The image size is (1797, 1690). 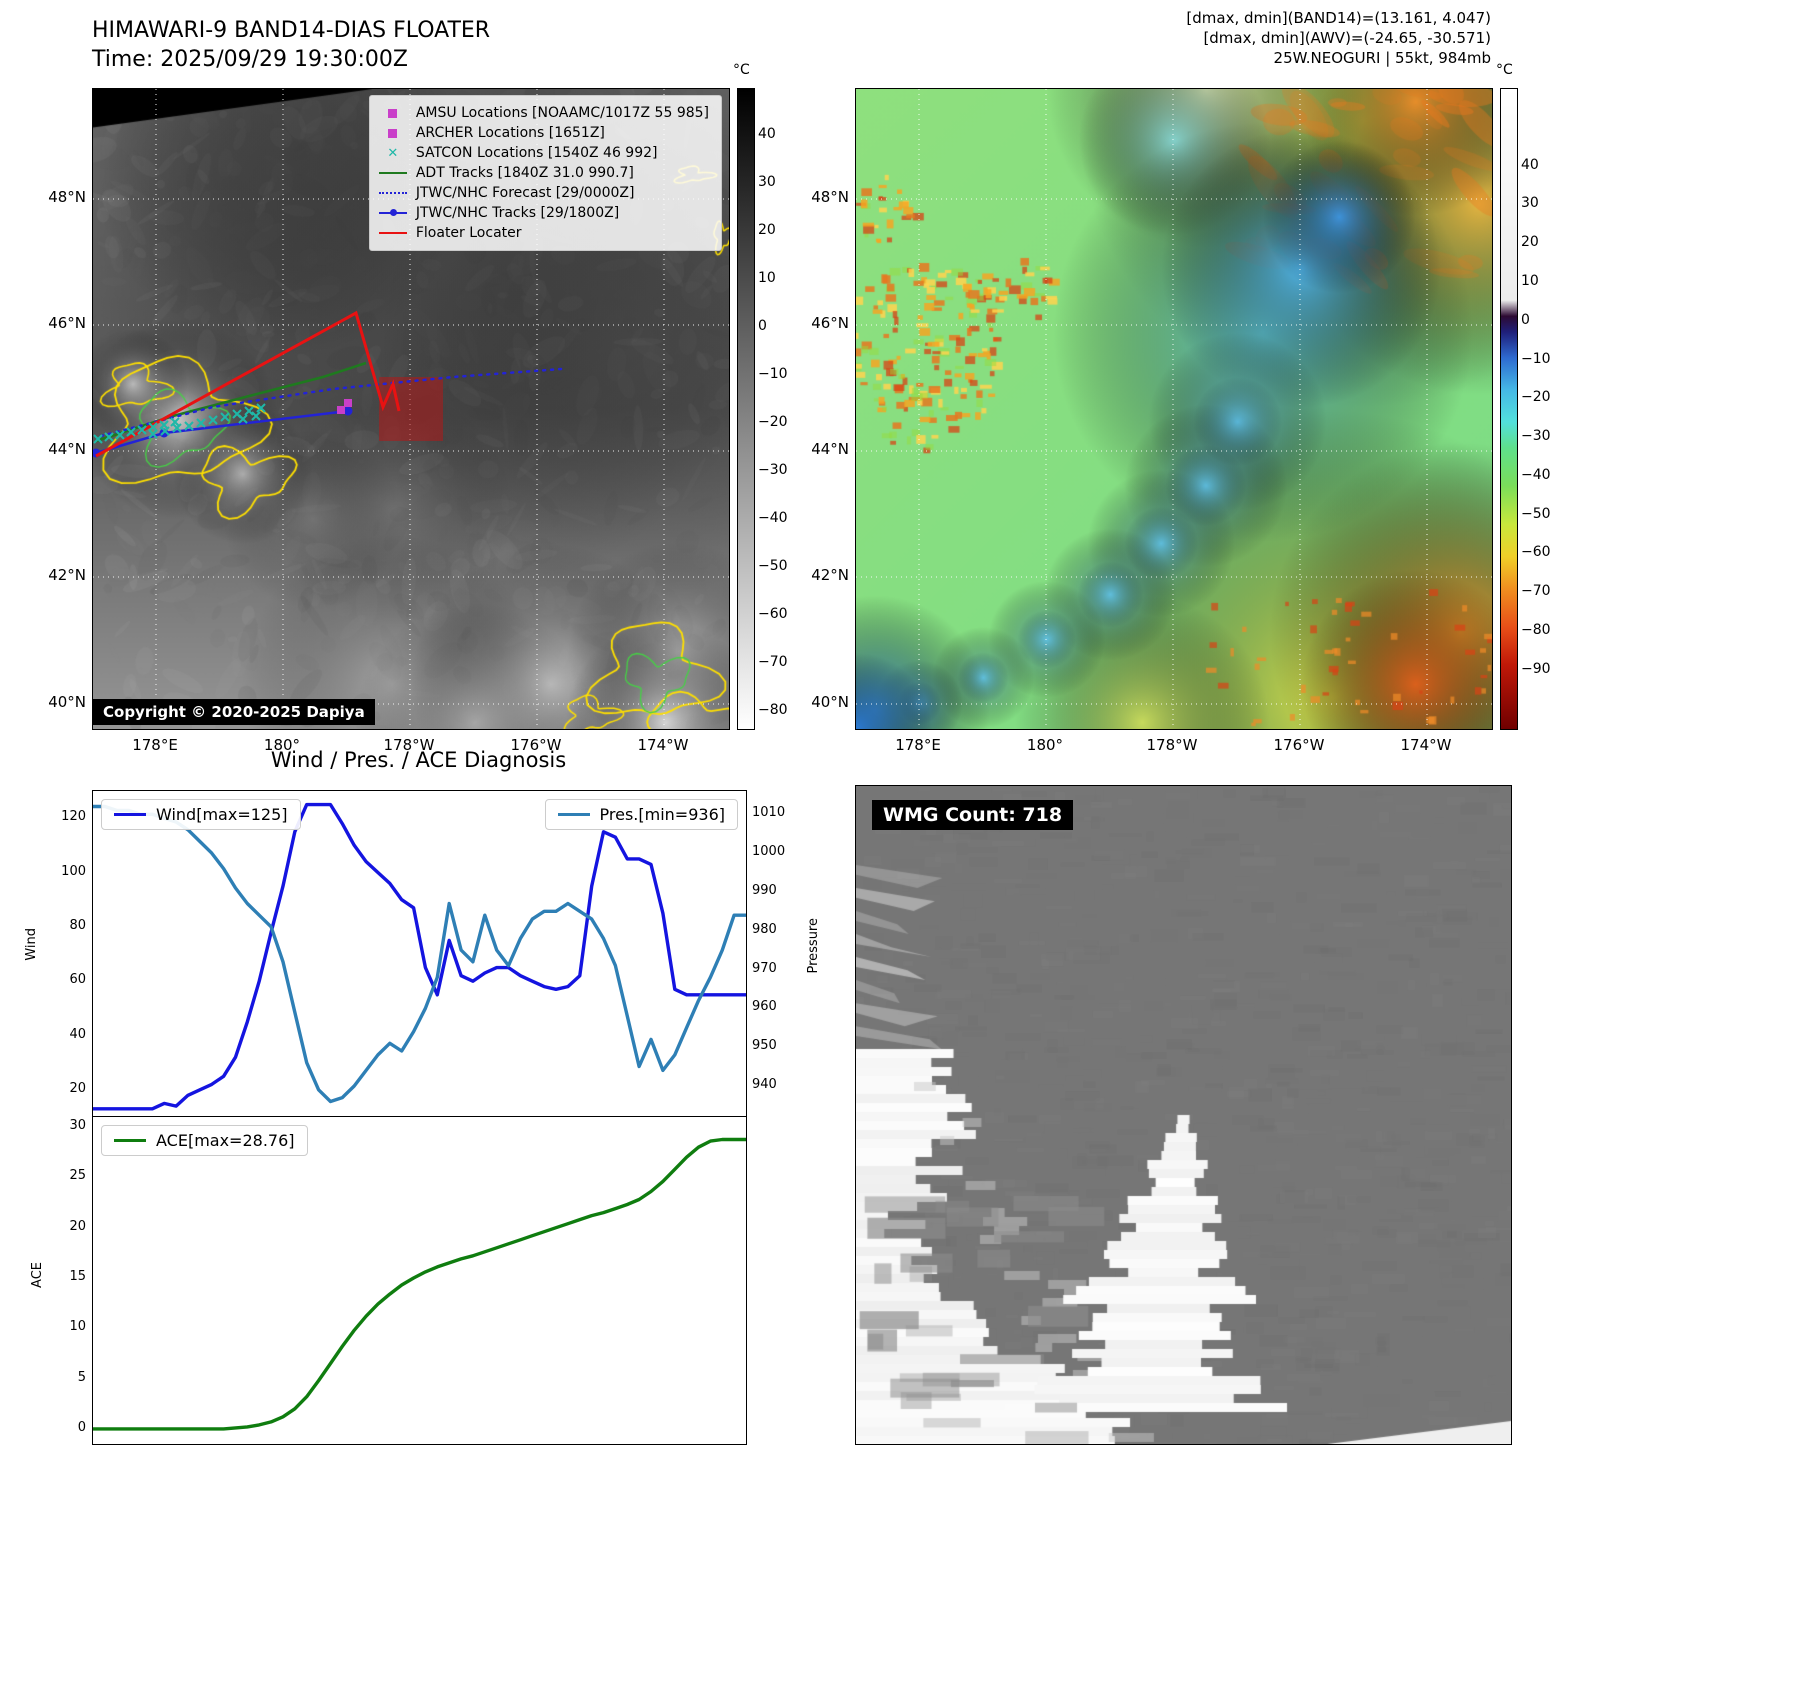 I want to click on axis-tick-label: 5, so click(x=81, y=1377).